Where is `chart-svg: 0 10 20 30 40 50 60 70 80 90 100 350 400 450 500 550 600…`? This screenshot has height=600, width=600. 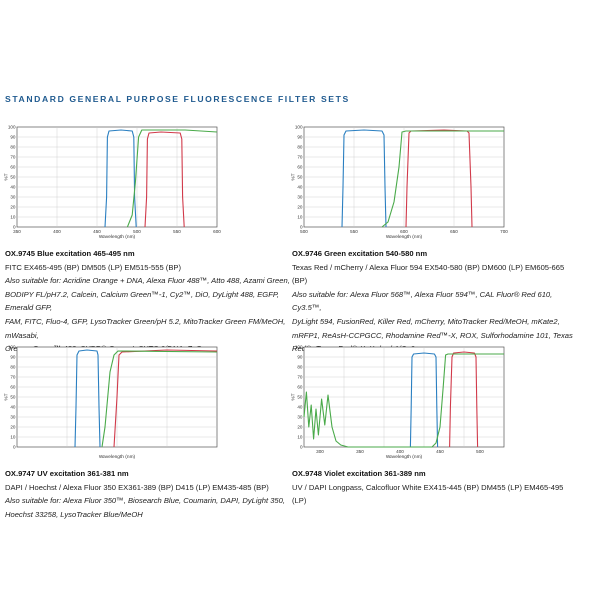 chart-svg: 0 10 20 30 40 50 60 70 80 90 100 350 400 450 500 550 600… is located at coordinates (113, 182).